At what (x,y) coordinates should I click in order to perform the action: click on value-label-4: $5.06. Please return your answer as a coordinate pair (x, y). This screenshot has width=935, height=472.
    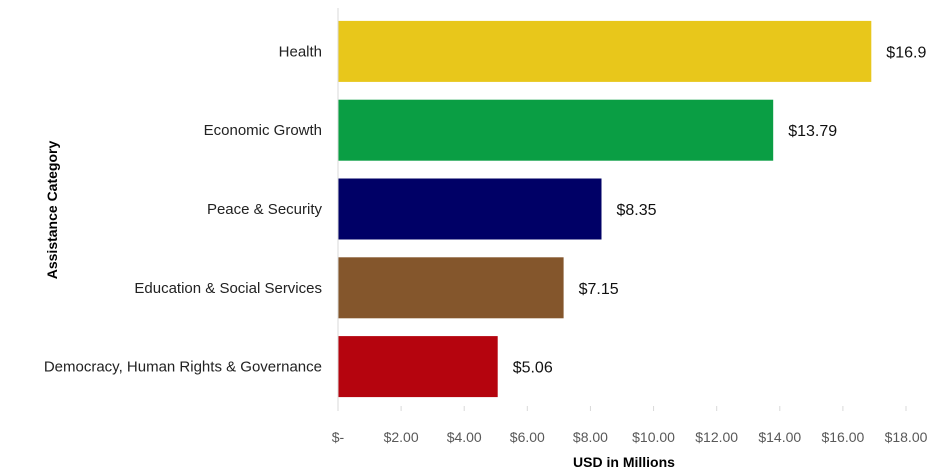
    Looking at the image, I should click on (533, 368).